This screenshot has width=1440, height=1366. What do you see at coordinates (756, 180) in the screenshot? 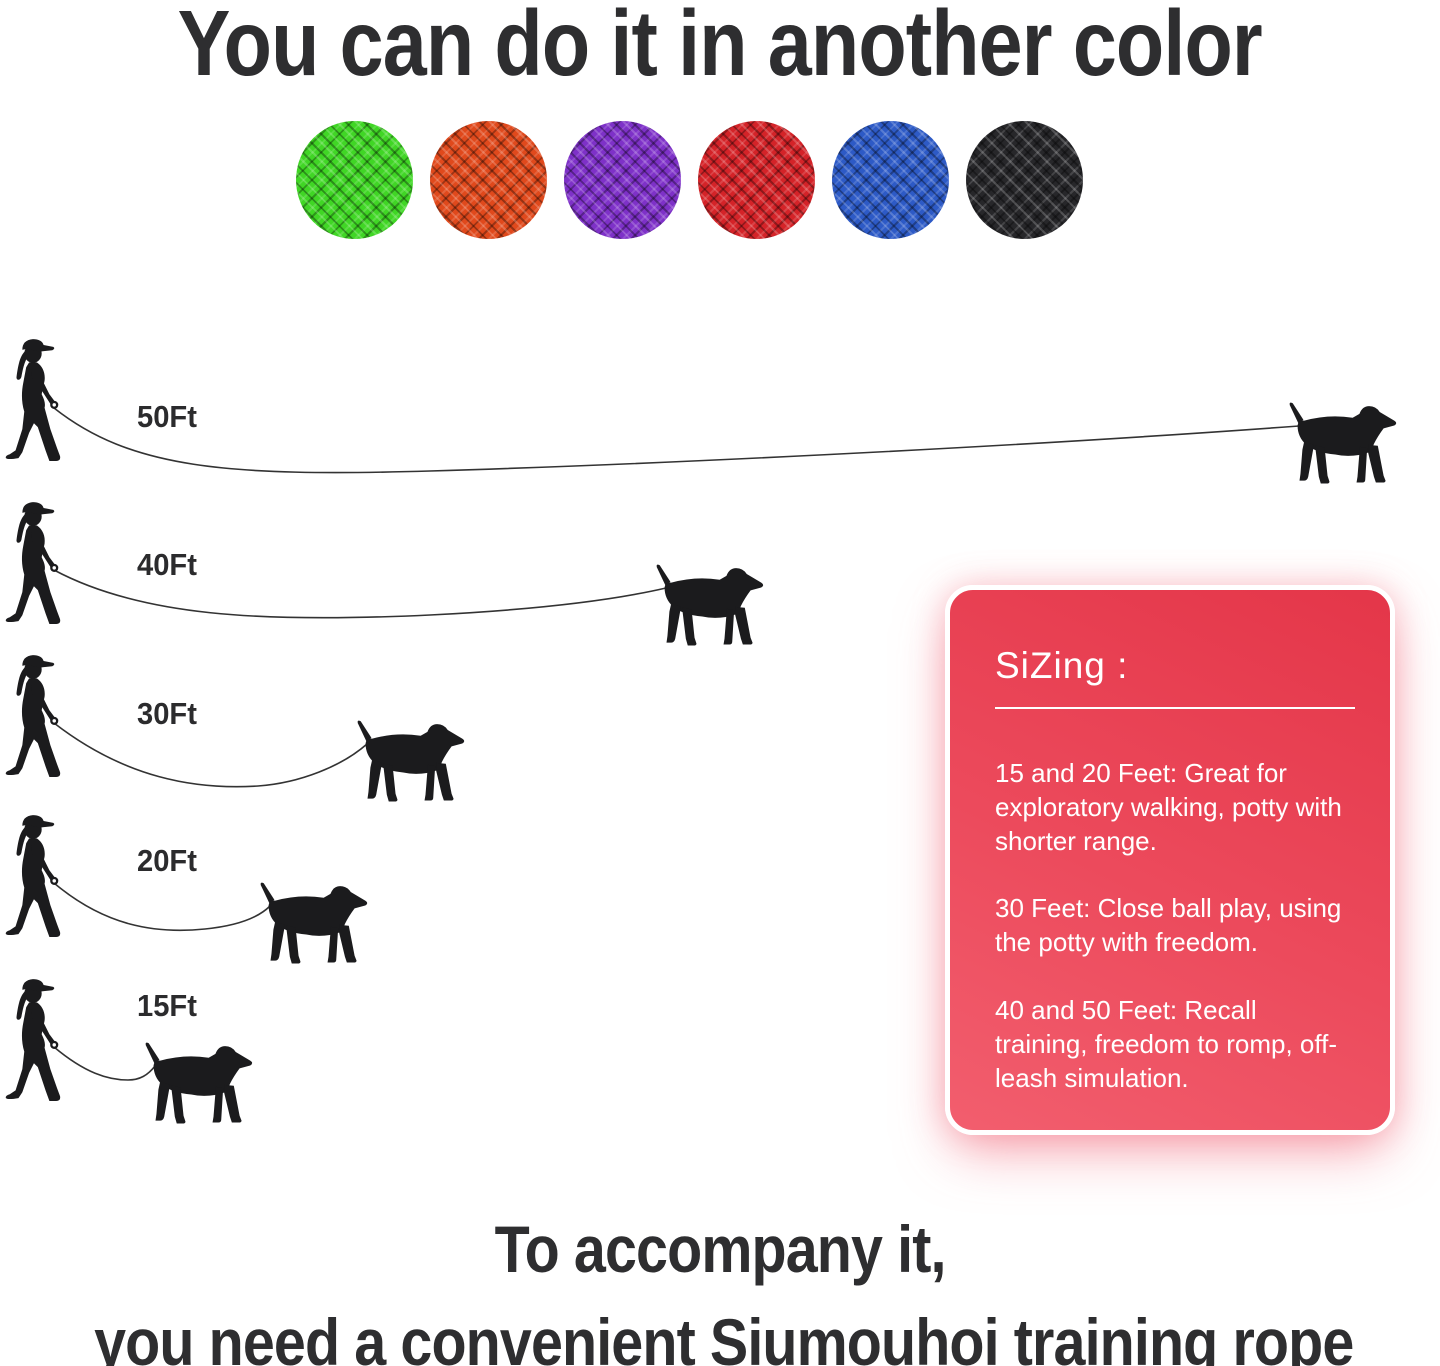
I see `color-swatch-red` at bounding box center [756, 180].